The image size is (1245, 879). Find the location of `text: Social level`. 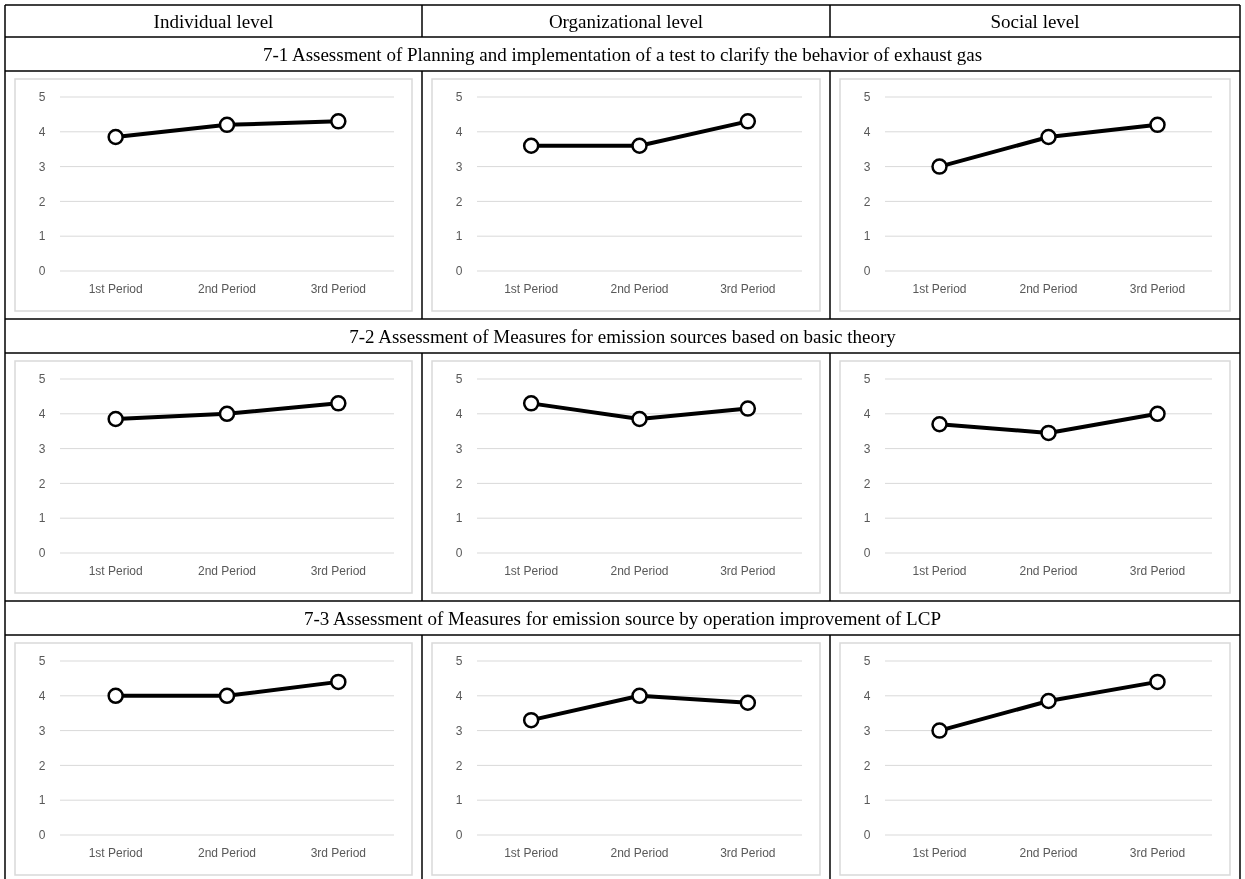

text: Social level is located at coordinates (1035, 21).